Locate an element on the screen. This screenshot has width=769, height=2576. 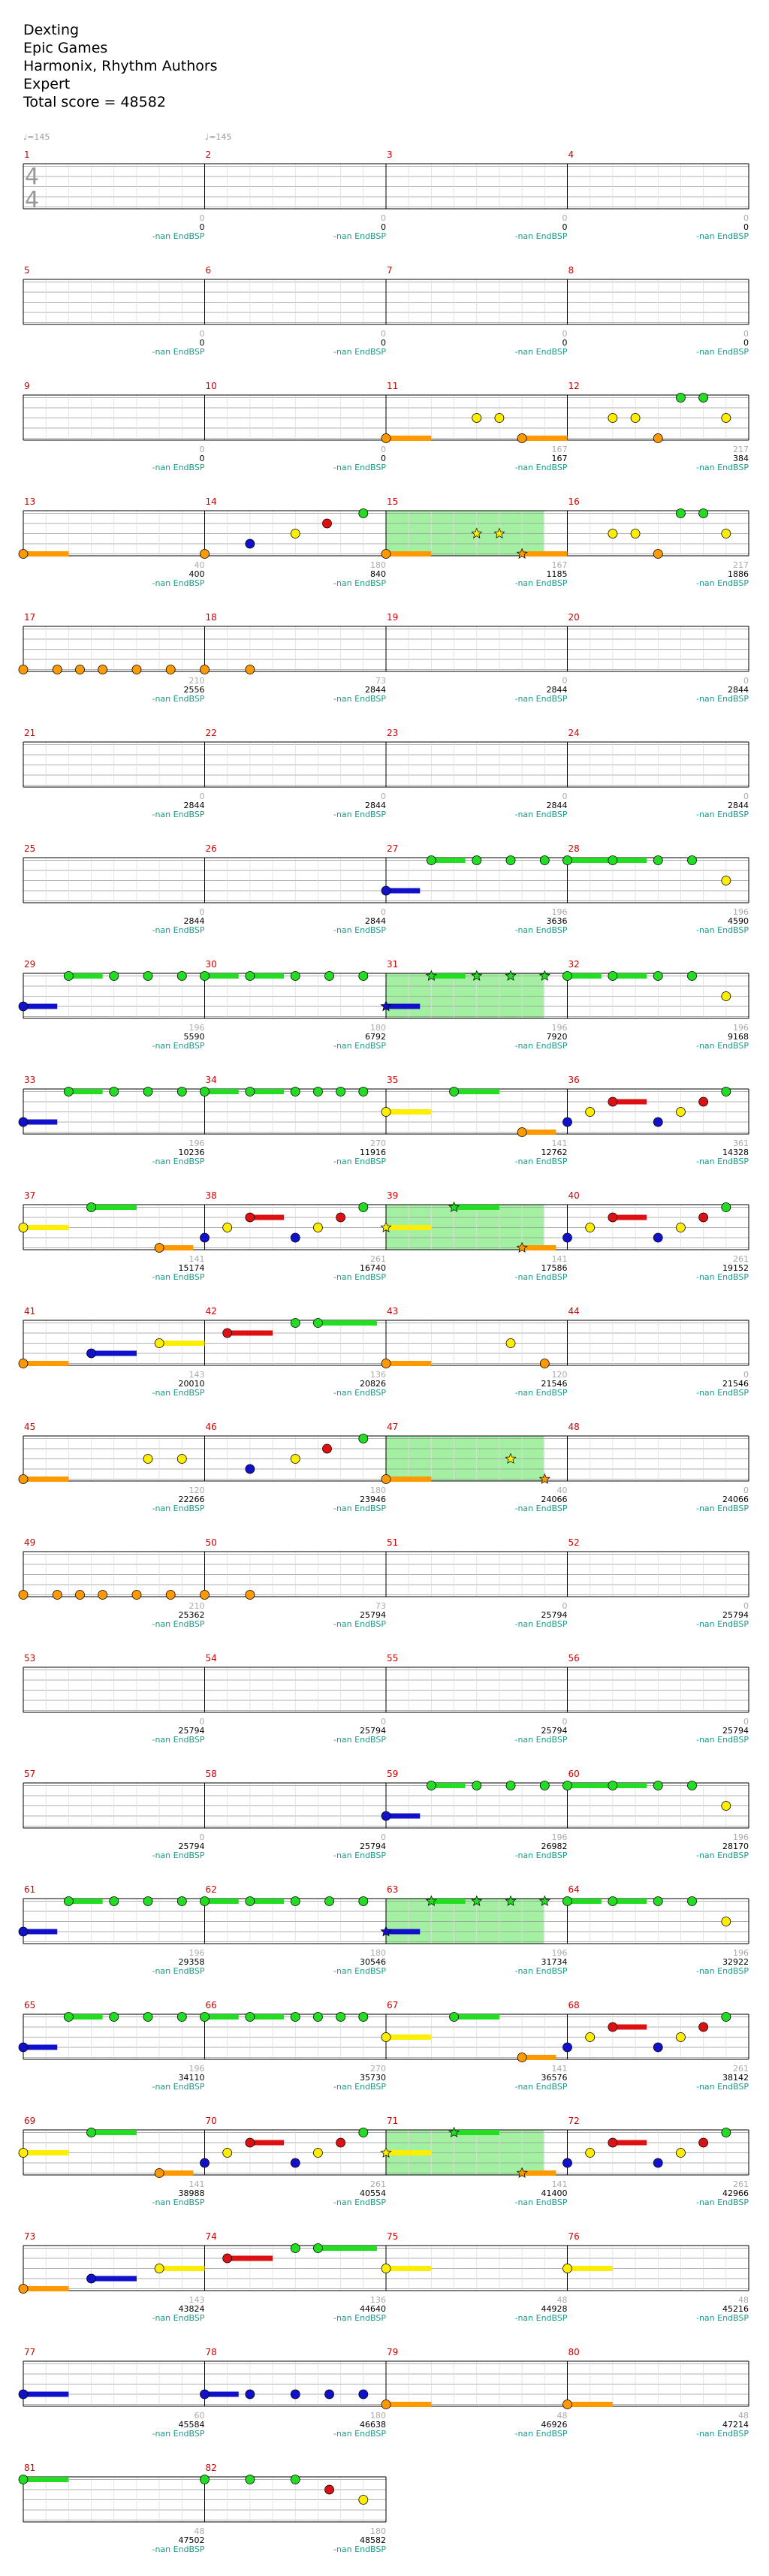
cumulative-score: 35730 is located at coordinates (373, 2078).